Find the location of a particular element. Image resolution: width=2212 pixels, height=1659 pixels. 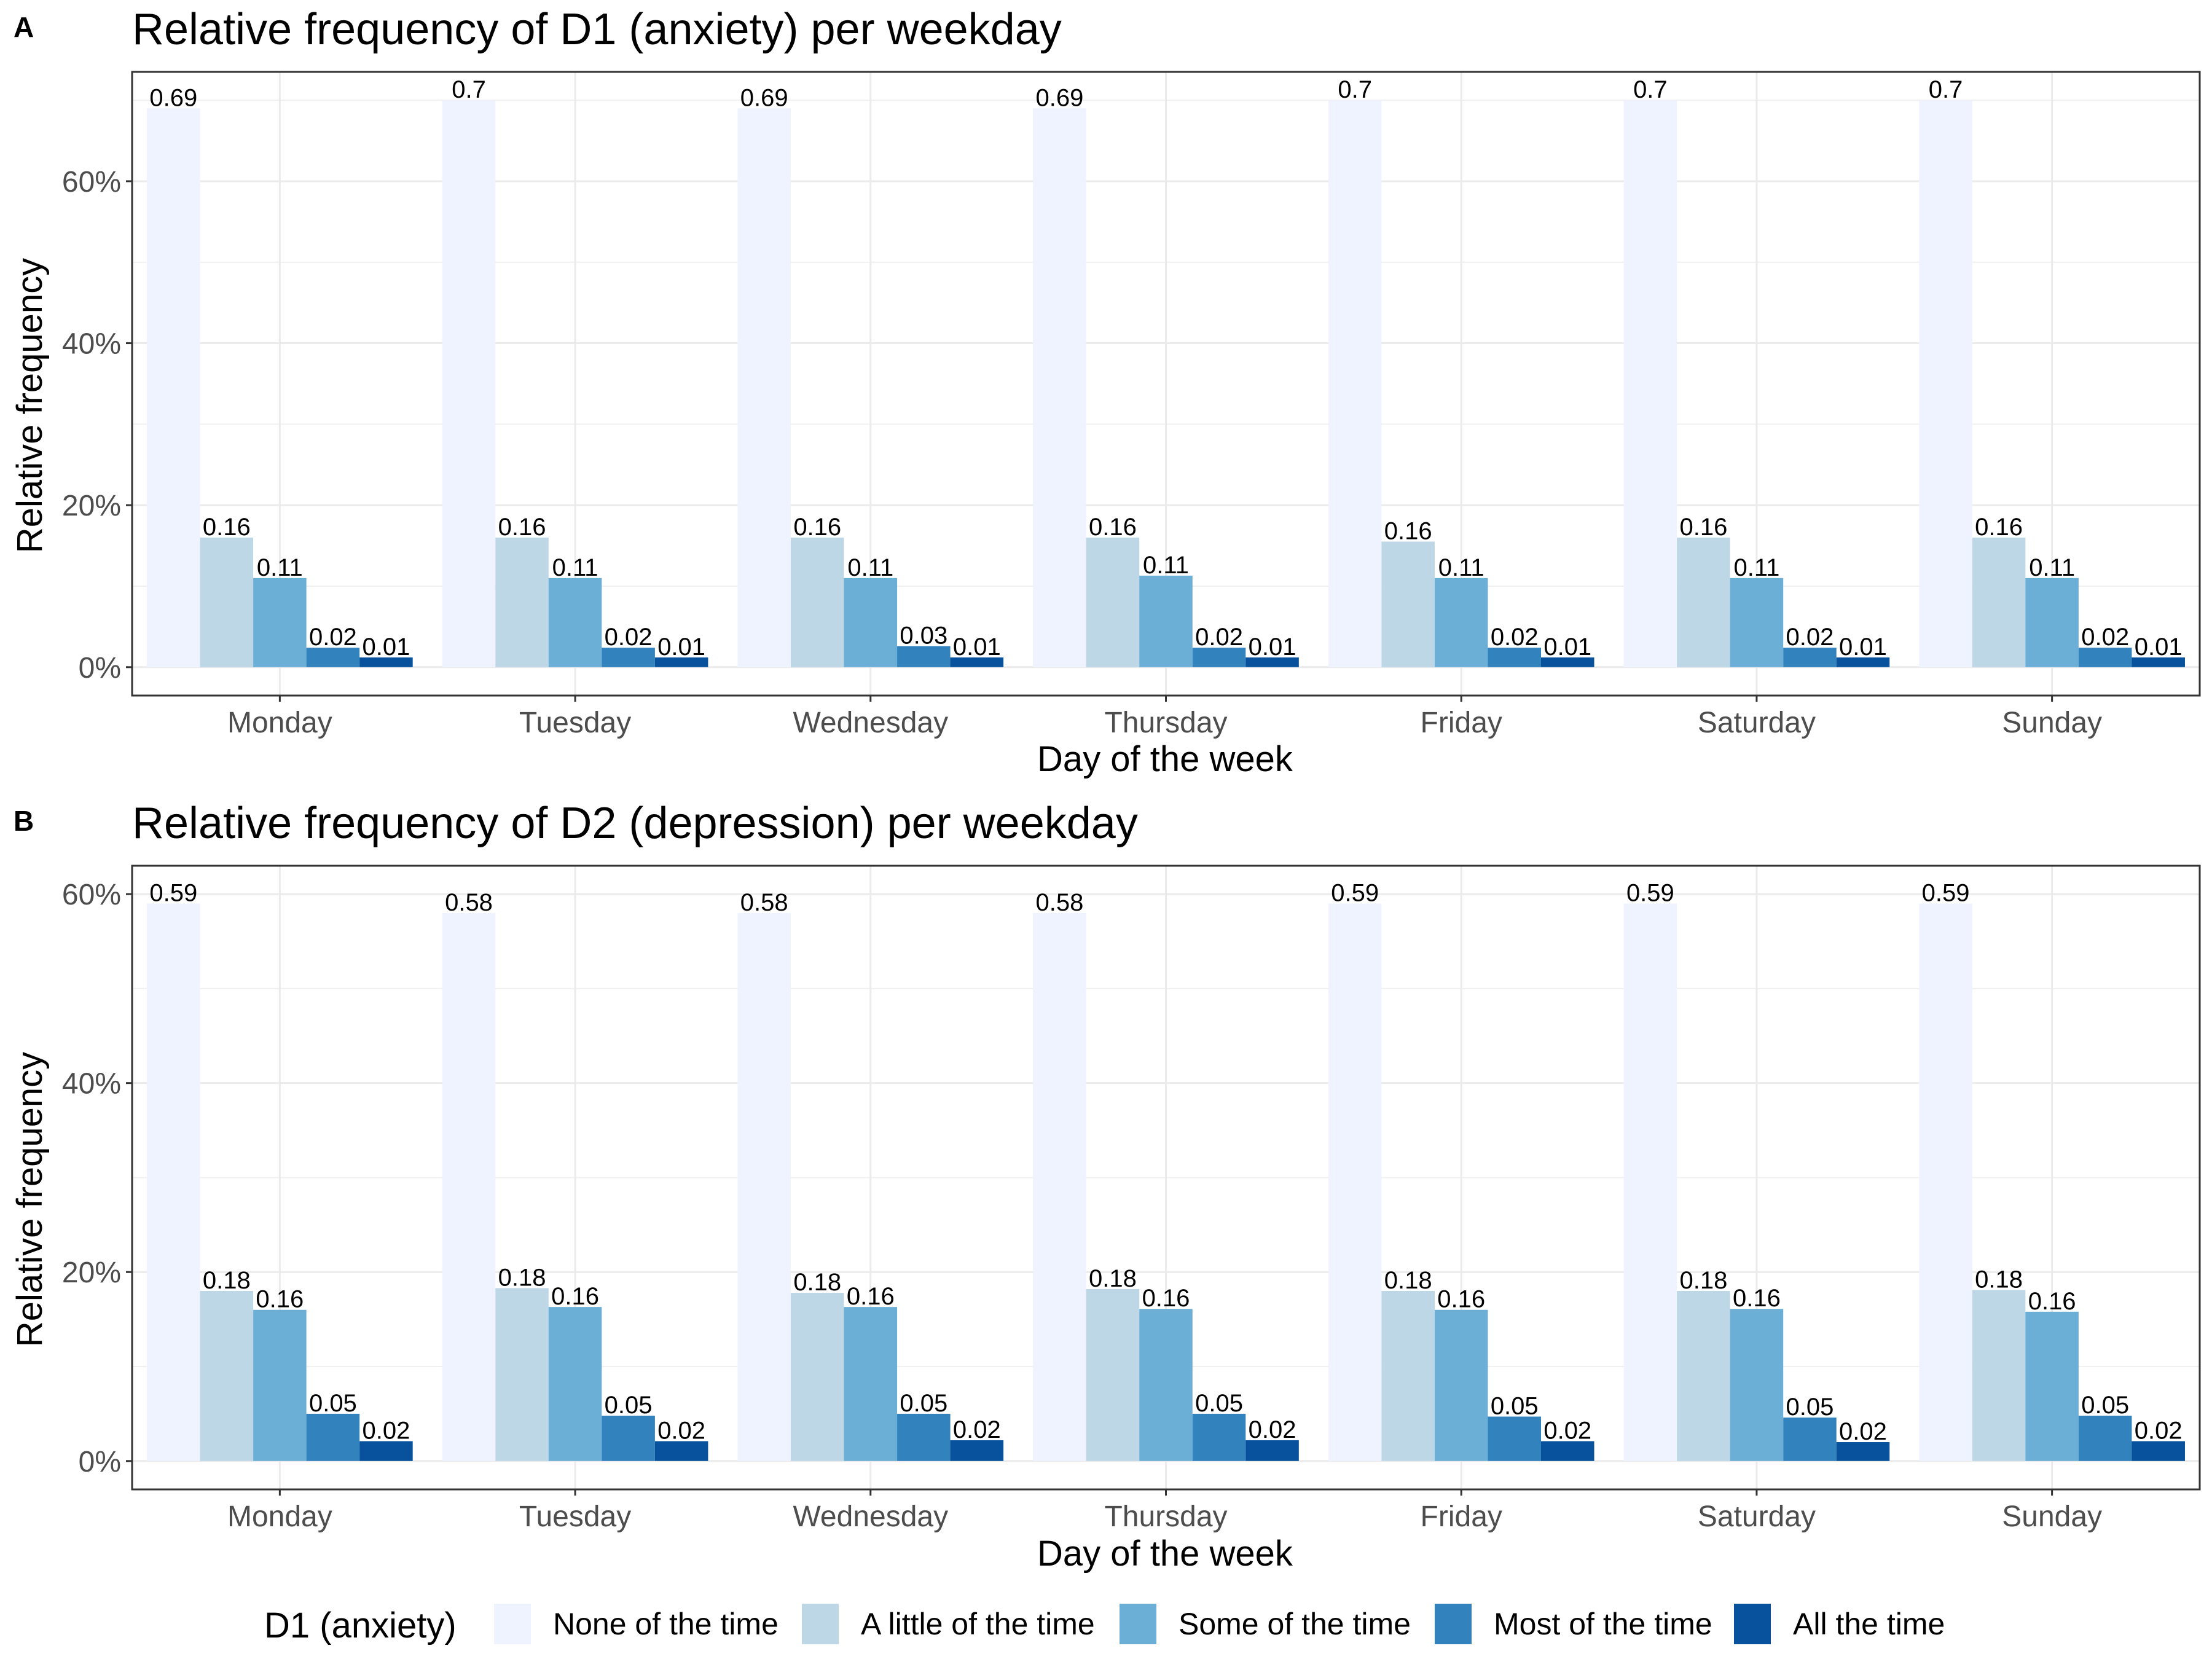

panel-b-y-tick-label: 40% is located at coordinates (91, 1084).